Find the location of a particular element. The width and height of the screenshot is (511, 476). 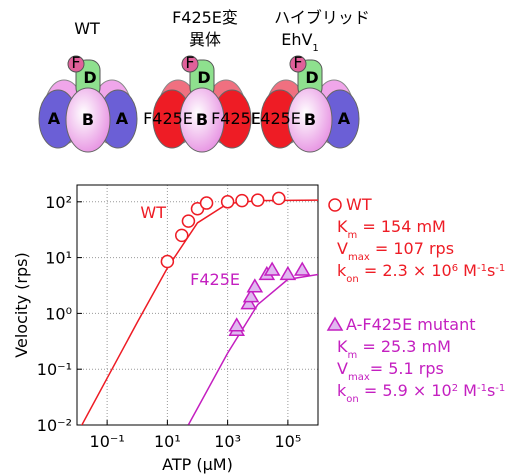

y-tick-label: 10⁻² is located at coordinates (54, 425).